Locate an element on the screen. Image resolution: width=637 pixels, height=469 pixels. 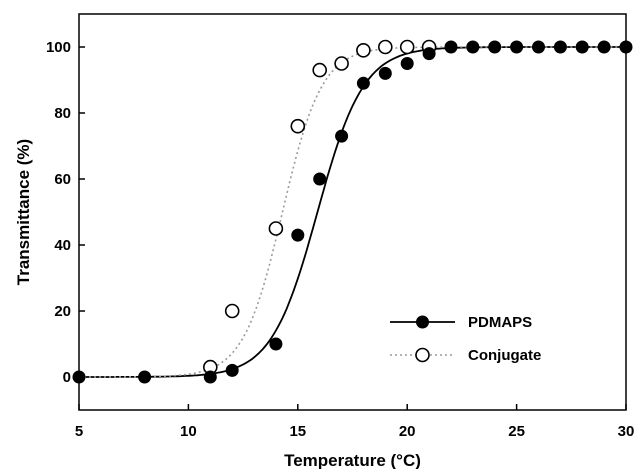
y-tick-label-60: 60 is located at coordinates (62, 179).